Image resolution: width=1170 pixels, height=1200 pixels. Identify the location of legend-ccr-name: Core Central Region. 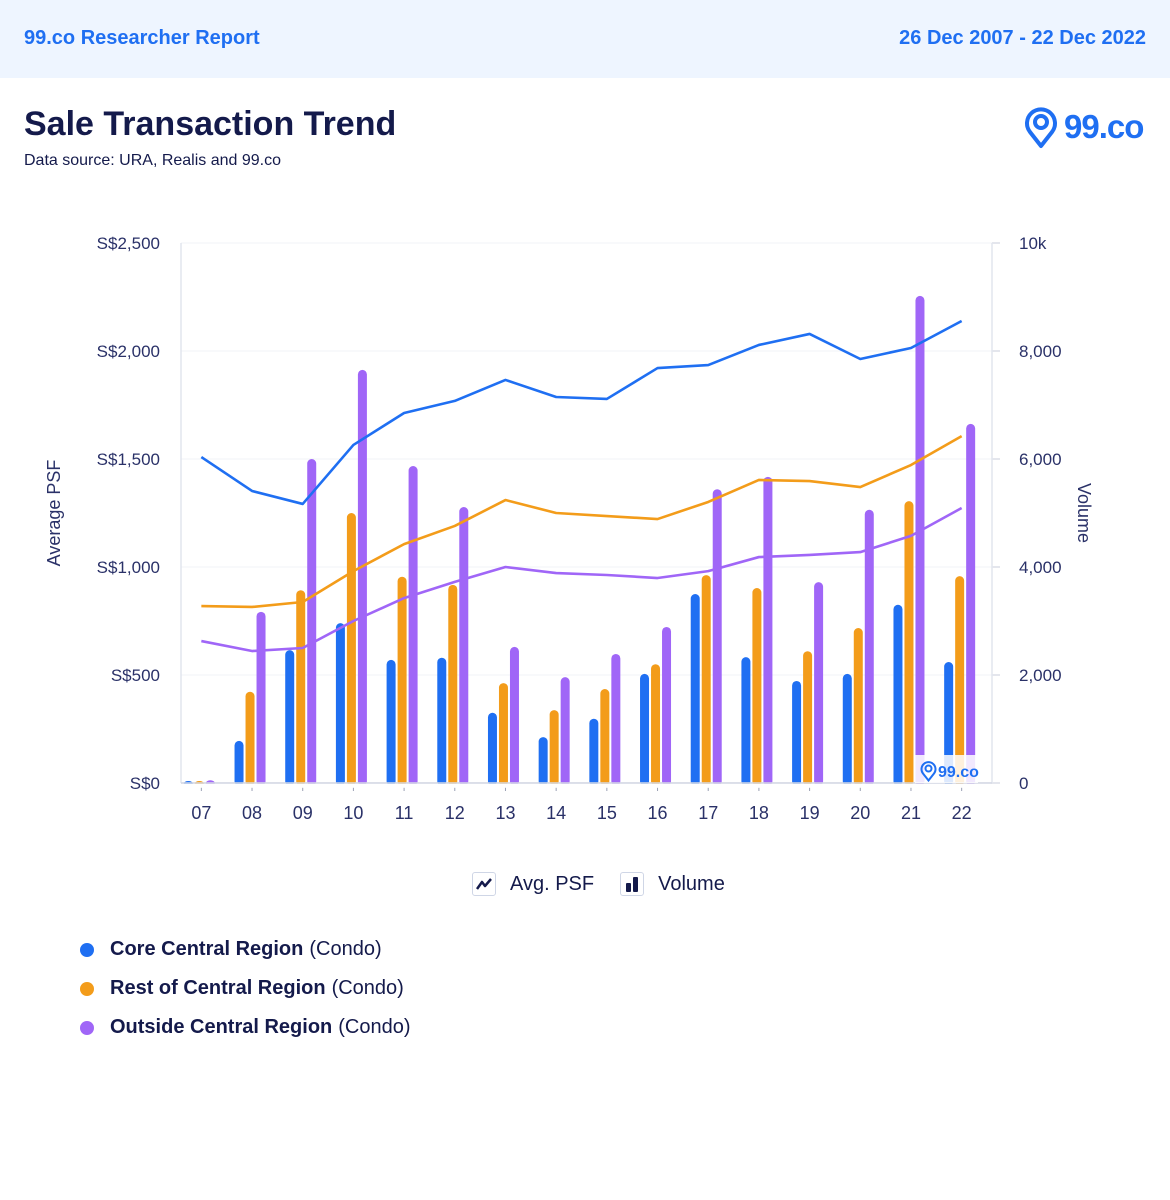
(207, 949).